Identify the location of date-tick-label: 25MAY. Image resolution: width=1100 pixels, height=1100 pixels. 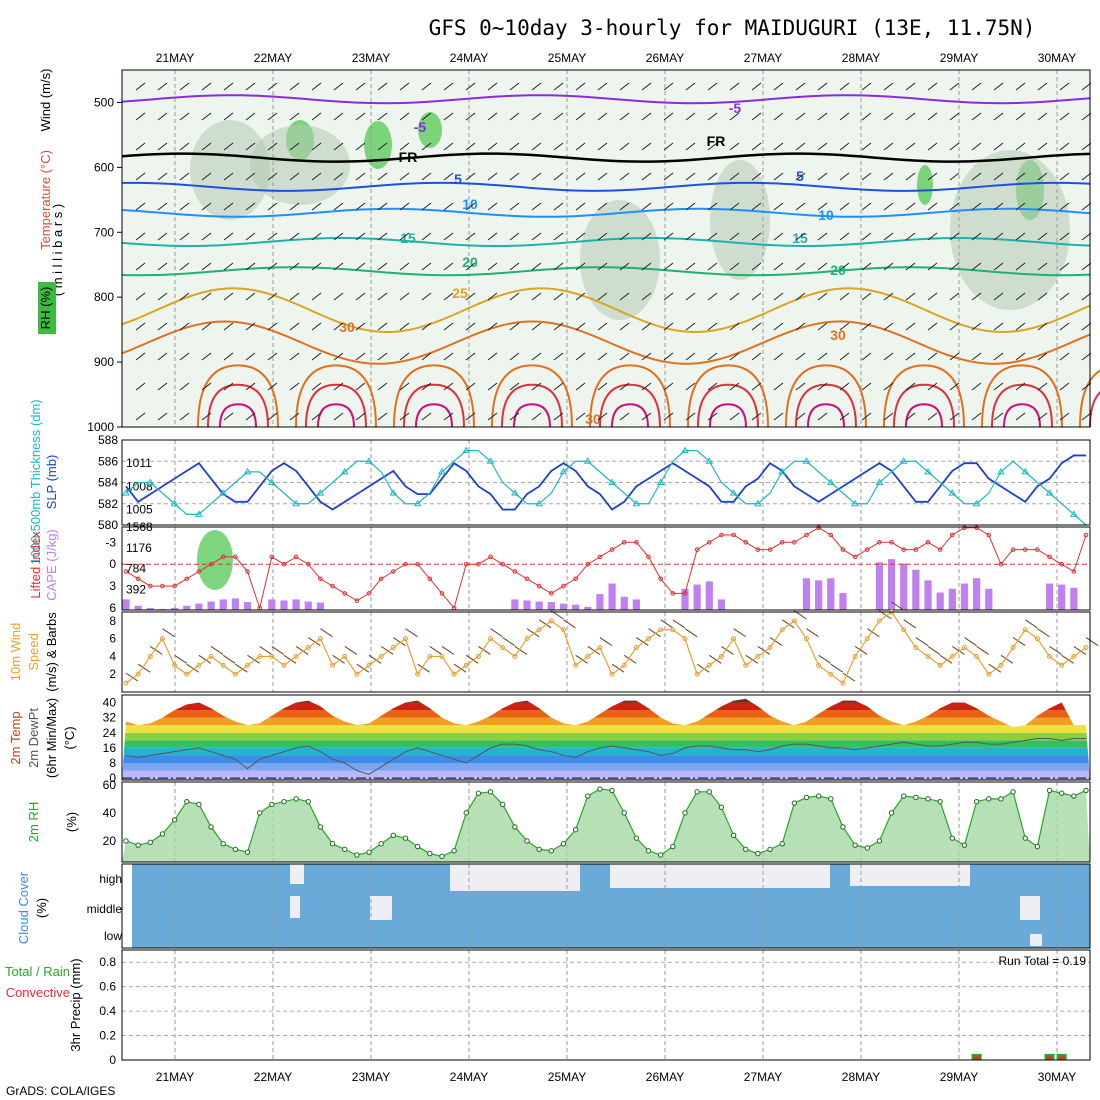
(567, 58).